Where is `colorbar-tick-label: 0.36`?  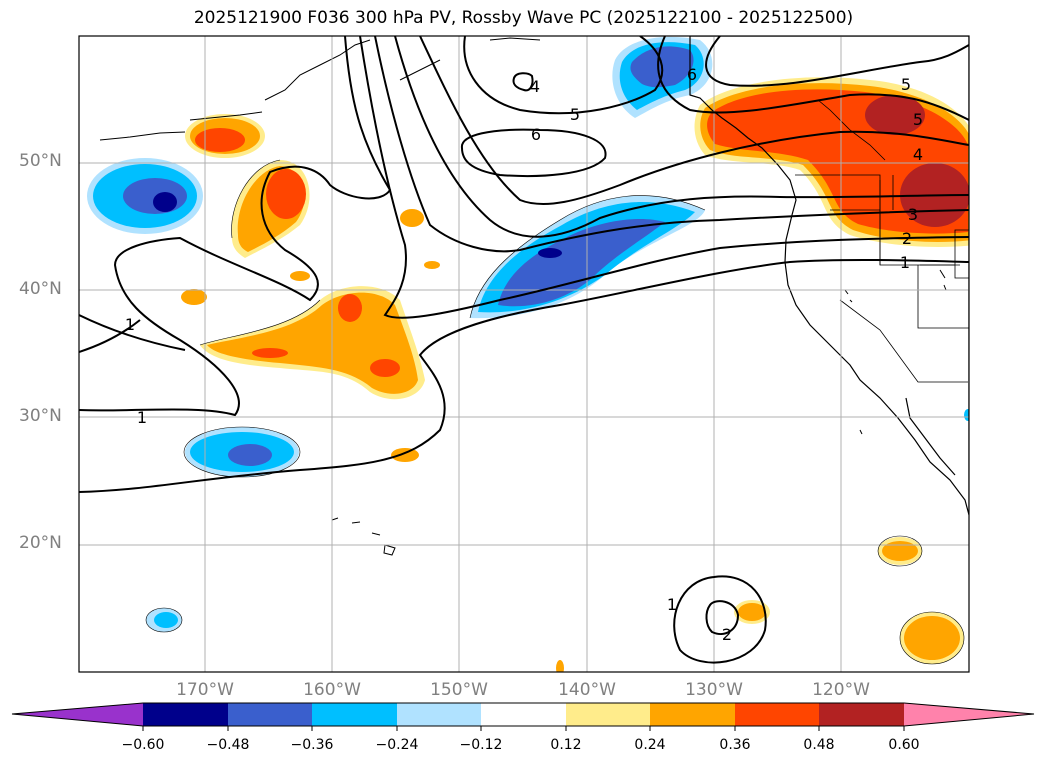 colorbar-tick-label: 0.36 is located at coordinates (735, 745).